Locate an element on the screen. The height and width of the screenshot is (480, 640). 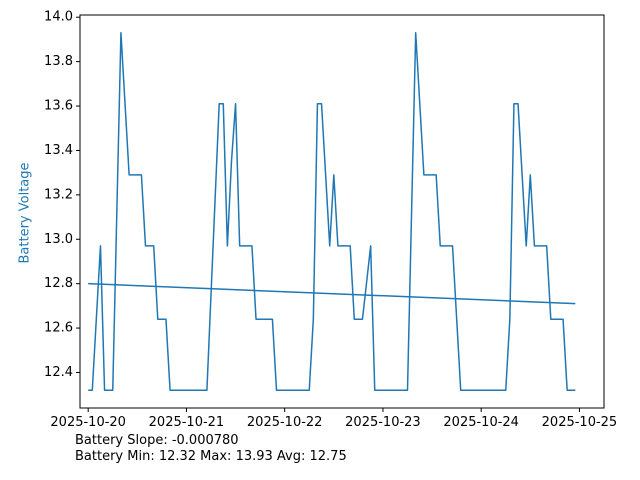
x-tick-label: 2025-10-24 is located at coordinates (481, 422).